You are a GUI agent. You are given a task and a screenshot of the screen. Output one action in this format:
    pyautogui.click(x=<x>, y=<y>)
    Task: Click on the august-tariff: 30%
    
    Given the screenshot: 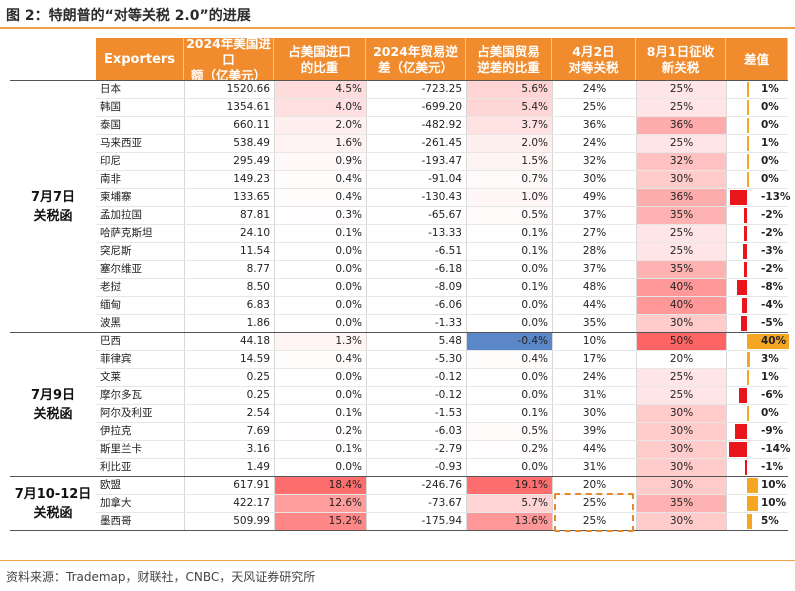 What is the action you would take?
    pyautogui.click(x=681, y=521)
    